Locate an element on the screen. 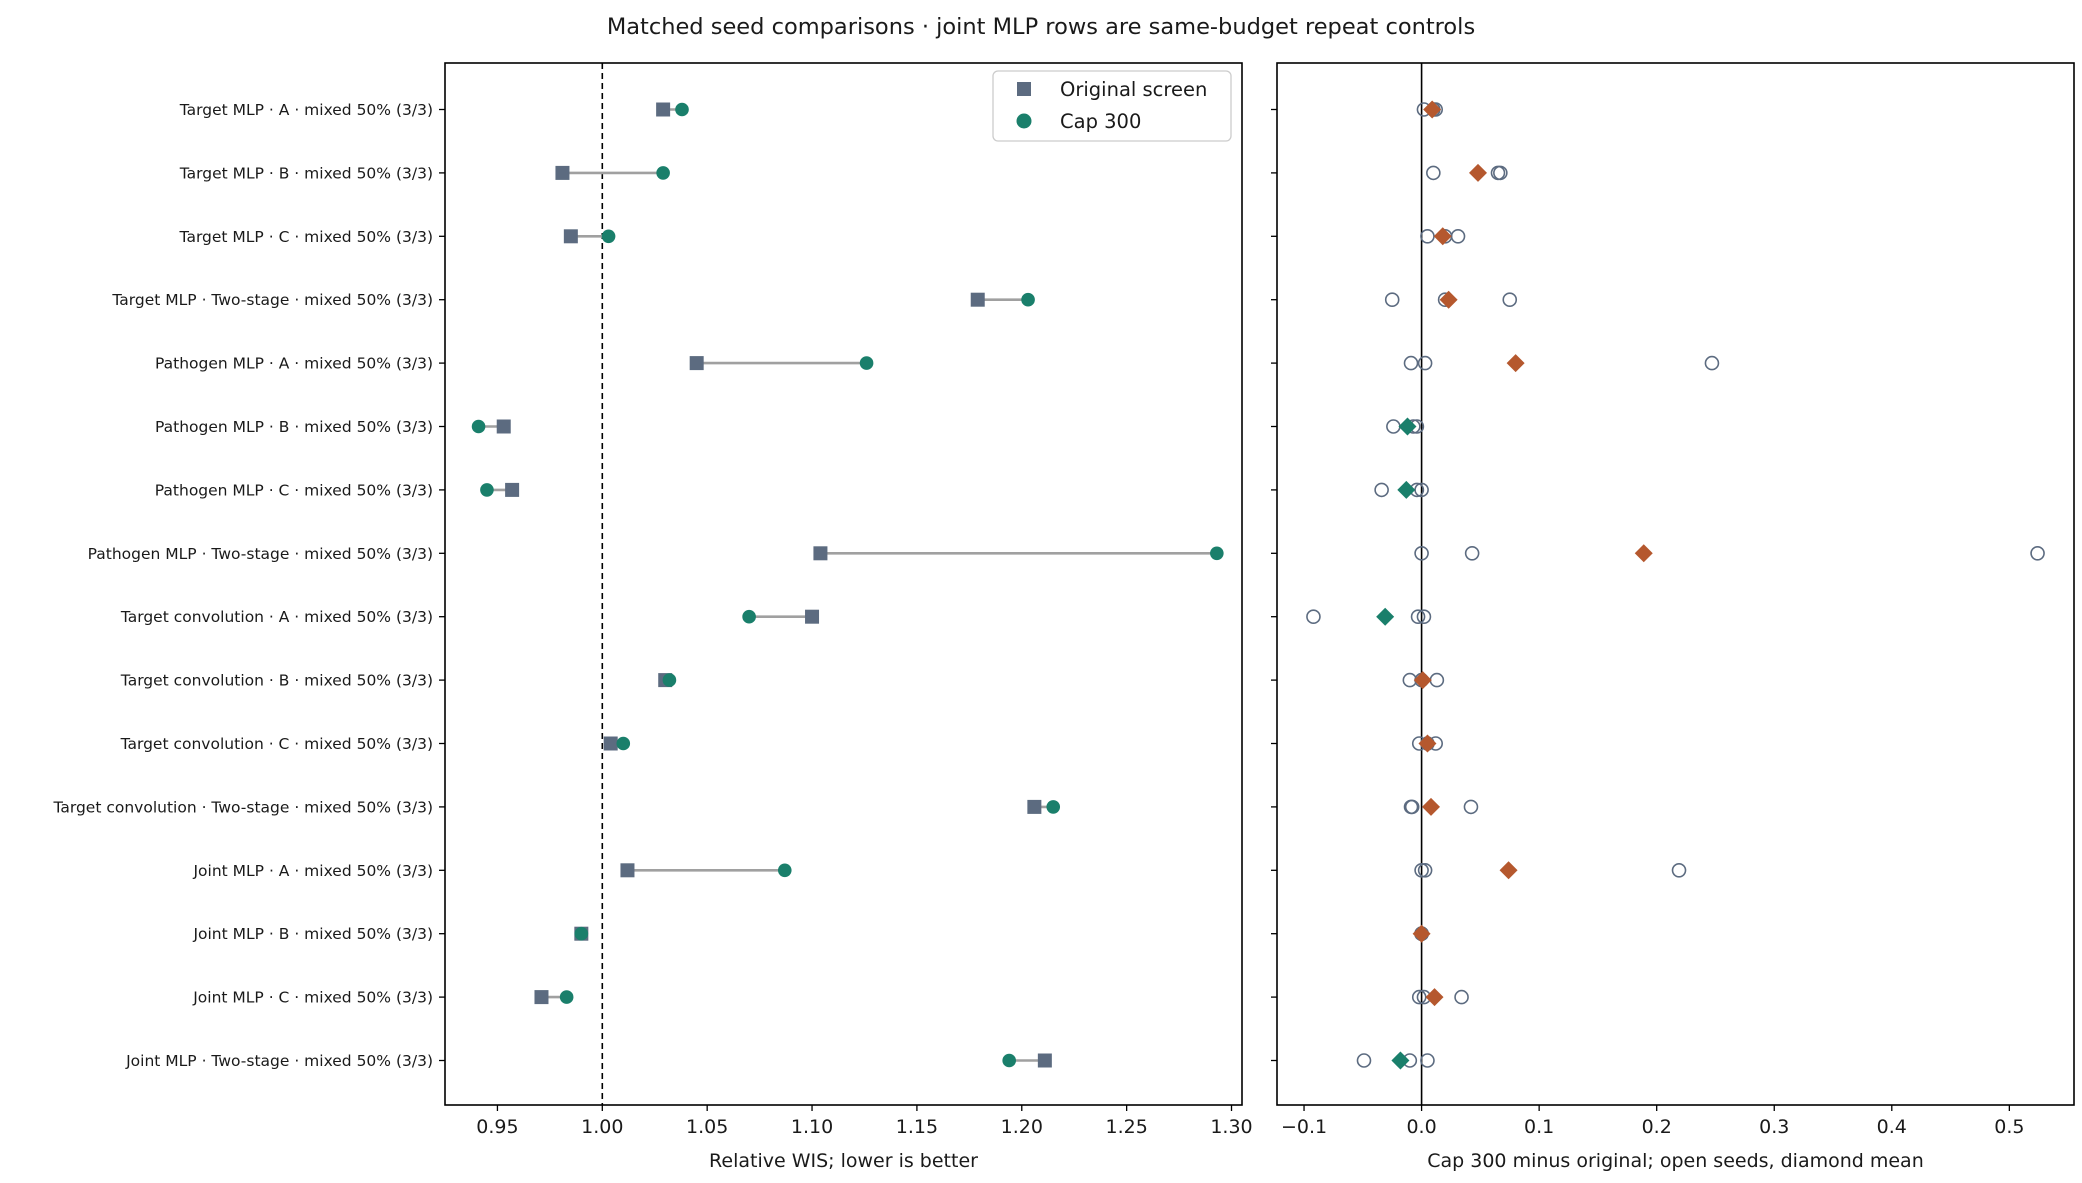  right-x-tick-label: 0.0 is located at coordinates (1421, 1127).